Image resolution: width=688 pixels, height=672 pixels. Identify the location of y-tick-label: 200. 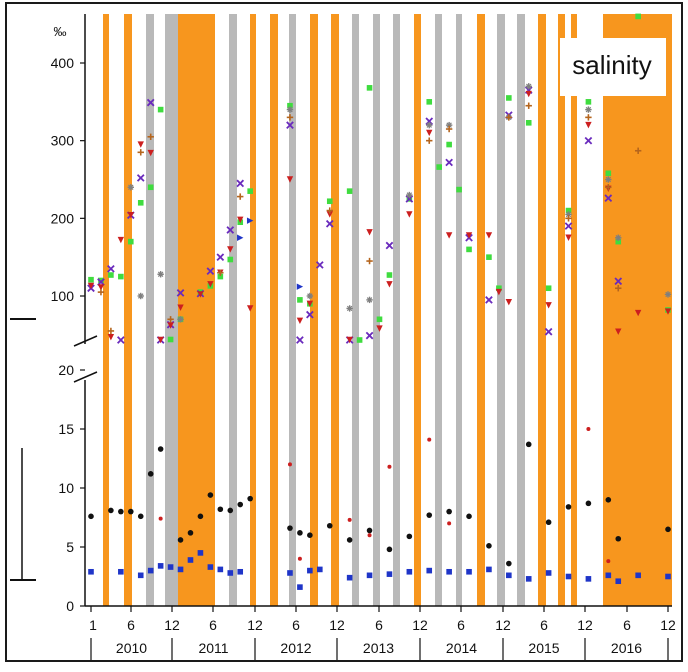
(63, 218).